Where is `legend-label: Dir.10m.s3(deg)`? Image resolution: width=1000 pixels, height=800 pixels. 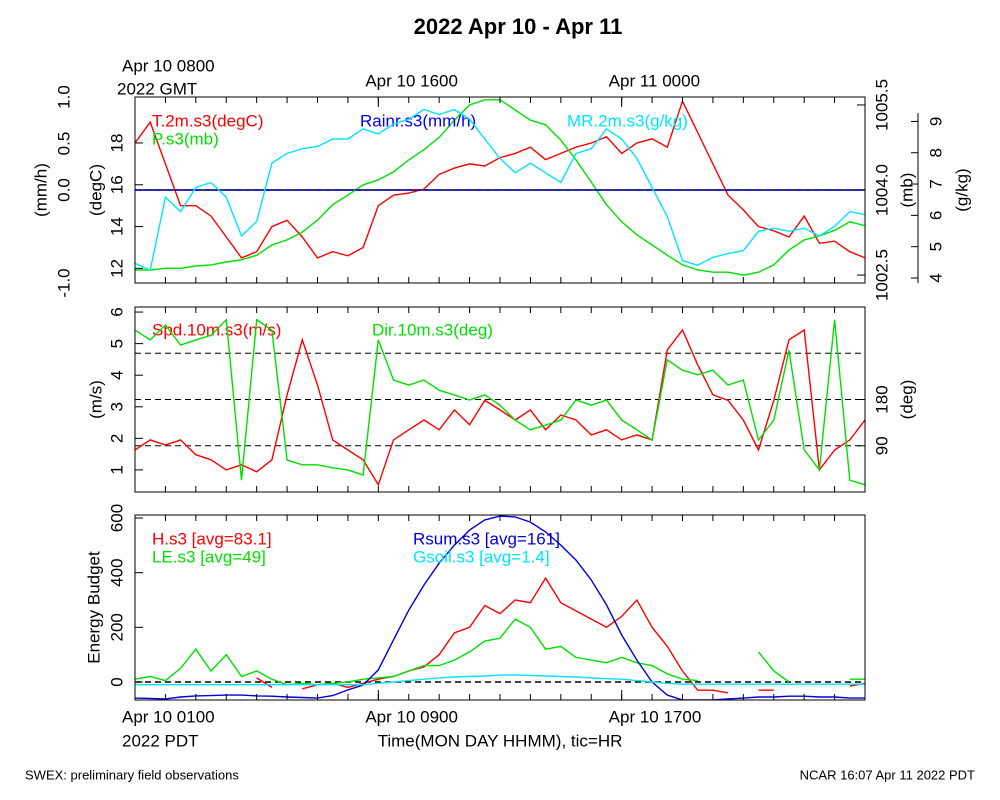 legend-label: Dir.10m.s3(deg) is located at coordinates (432, 329).